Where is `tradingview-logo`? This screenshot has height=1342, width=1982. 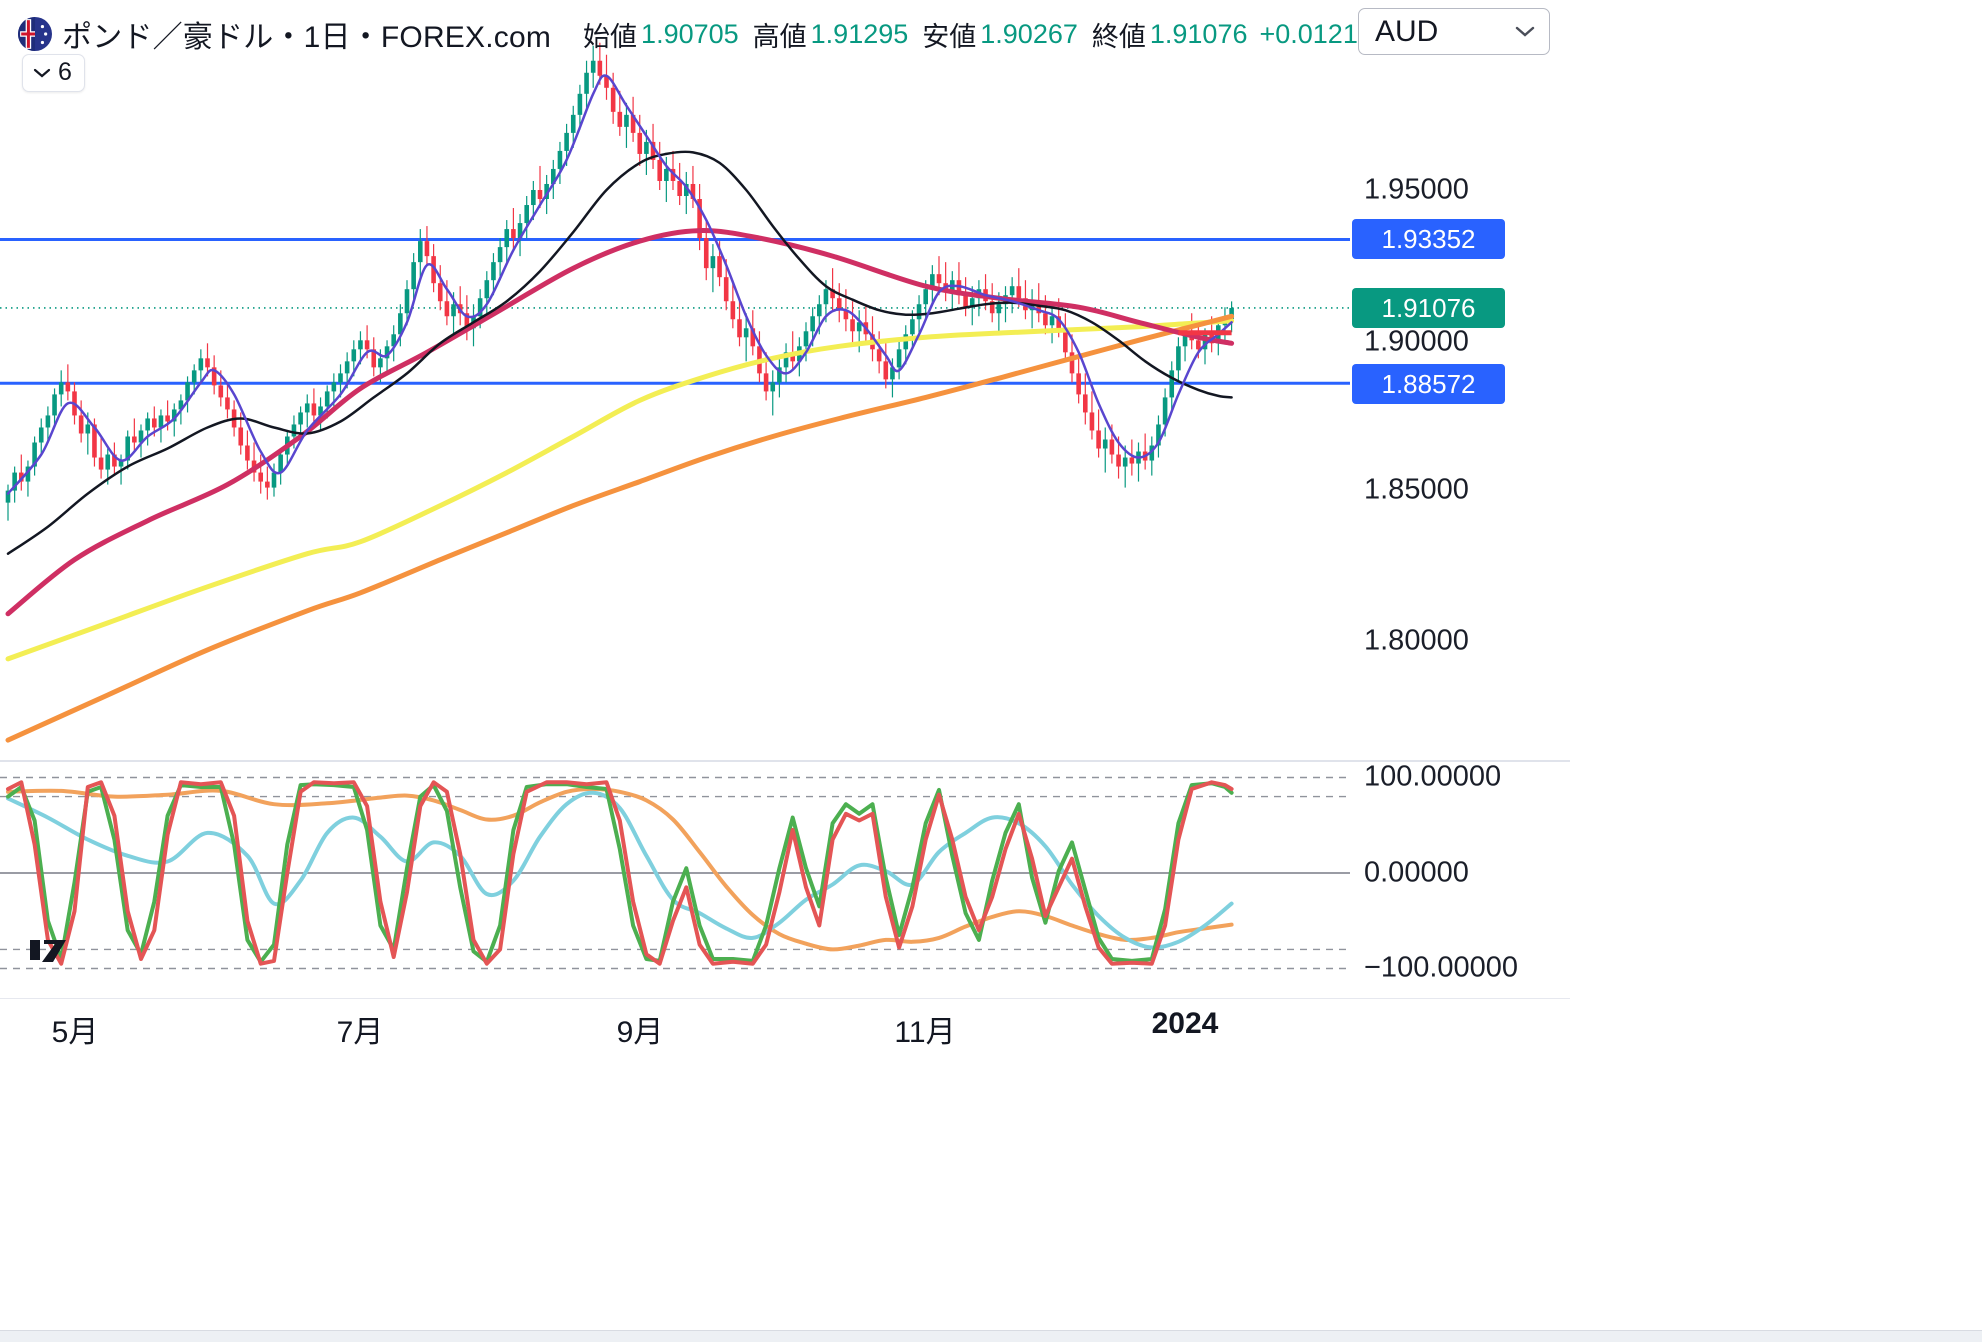 tradingview-logo is located at coordinates (51, 950).